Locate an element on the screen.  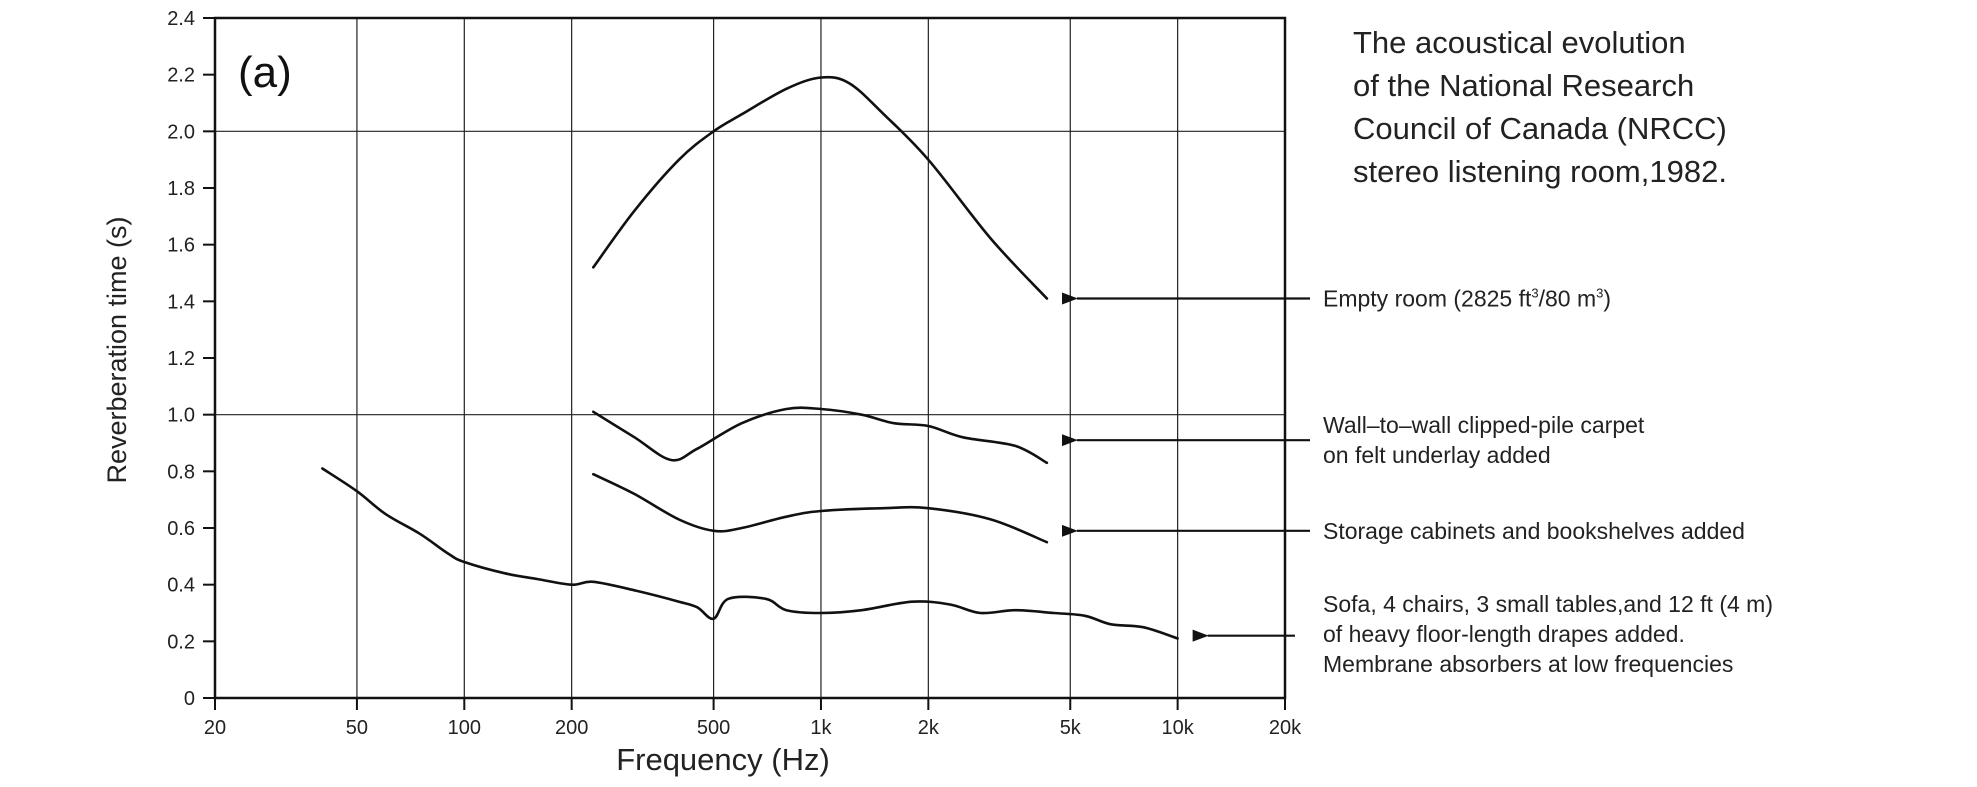
x-tick-label: 5k is located at coordinates (1071, 728).